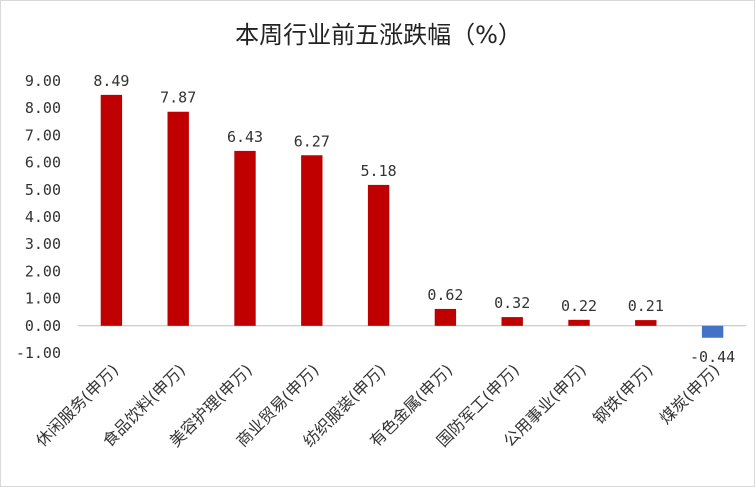 This screenshot has width=755, height=487. I want to click on y-tick-label: 4.00, so click(43, 217).